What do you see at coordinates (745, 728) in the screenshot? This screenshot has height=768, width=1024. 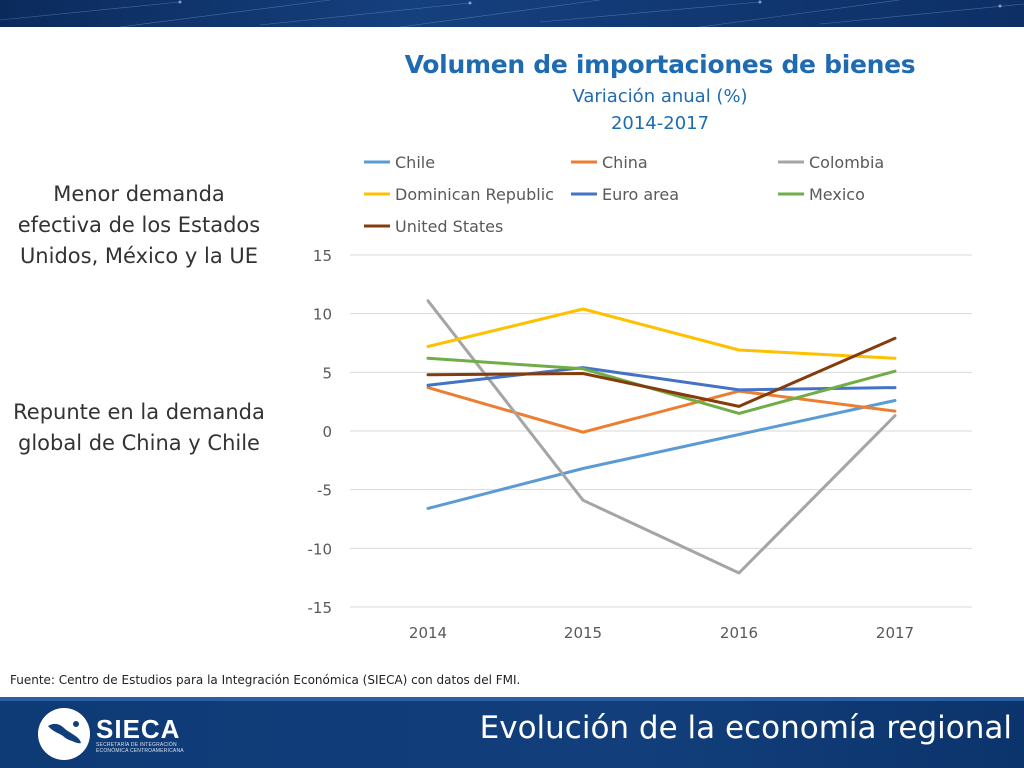 I see `slide-title: Evolución de la economía regional` at bounding box center [745, 728].